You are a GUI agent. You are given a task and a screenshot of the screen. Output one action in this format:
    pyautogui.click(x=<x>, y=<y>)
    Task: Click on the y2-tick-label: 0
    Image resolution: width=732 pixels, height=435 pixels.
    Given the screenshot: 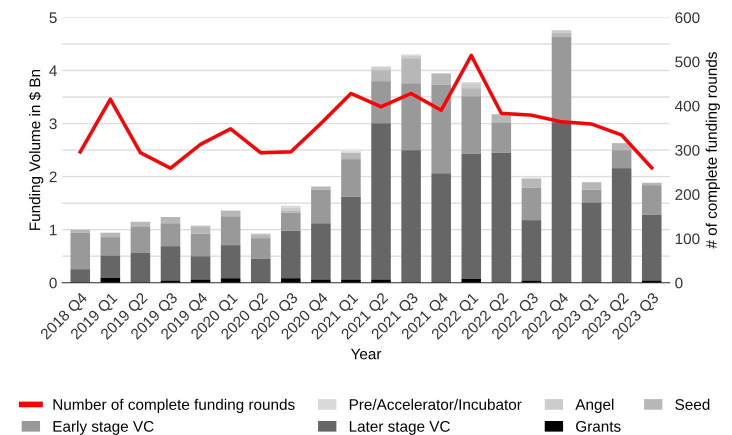 What is the action you would take?
    pyautogui.click(x=679, y=283)
    